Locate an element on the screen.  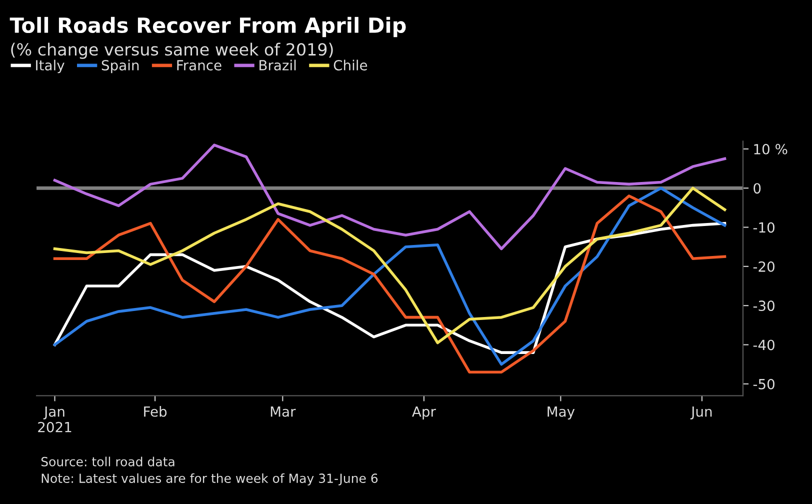
legend-label: Brazil is located at coordinates (278, 65).